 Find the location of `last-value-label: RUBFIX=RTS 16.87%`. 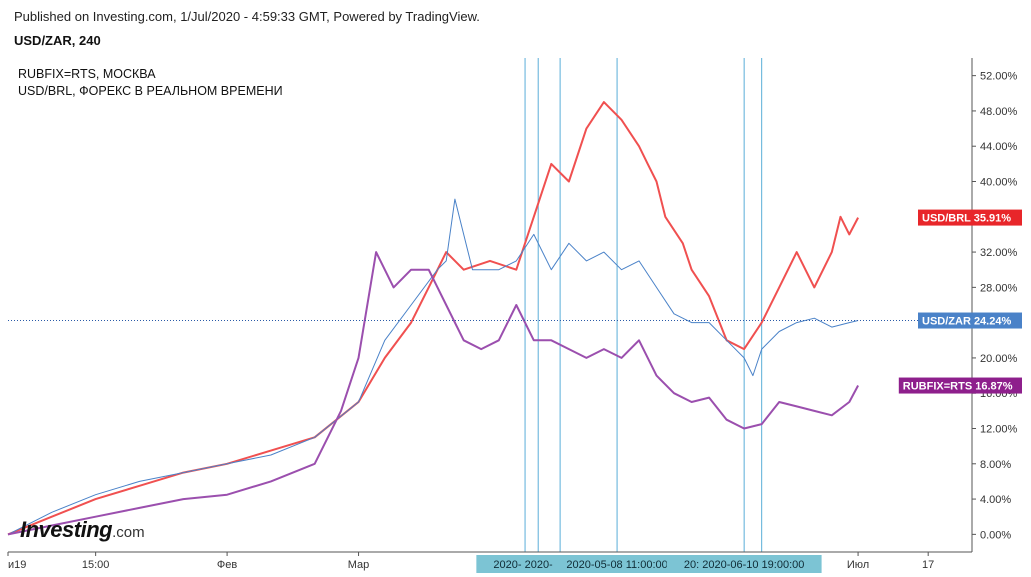

last-value-label: RUBFIX=RTS 16.87% is located at coordinates (958, 387).